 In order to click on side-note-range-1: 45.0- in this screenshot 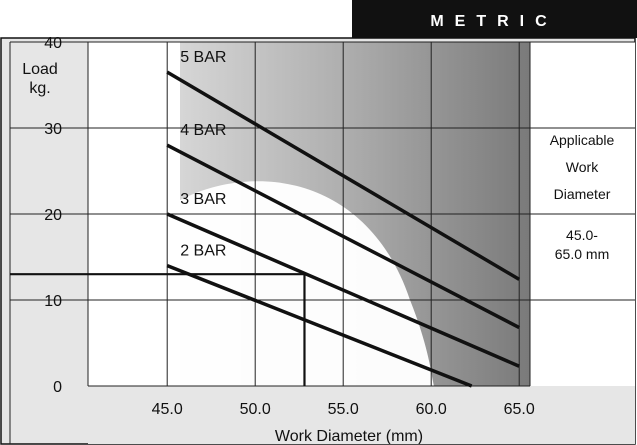, I will do `click(582, 235)`.